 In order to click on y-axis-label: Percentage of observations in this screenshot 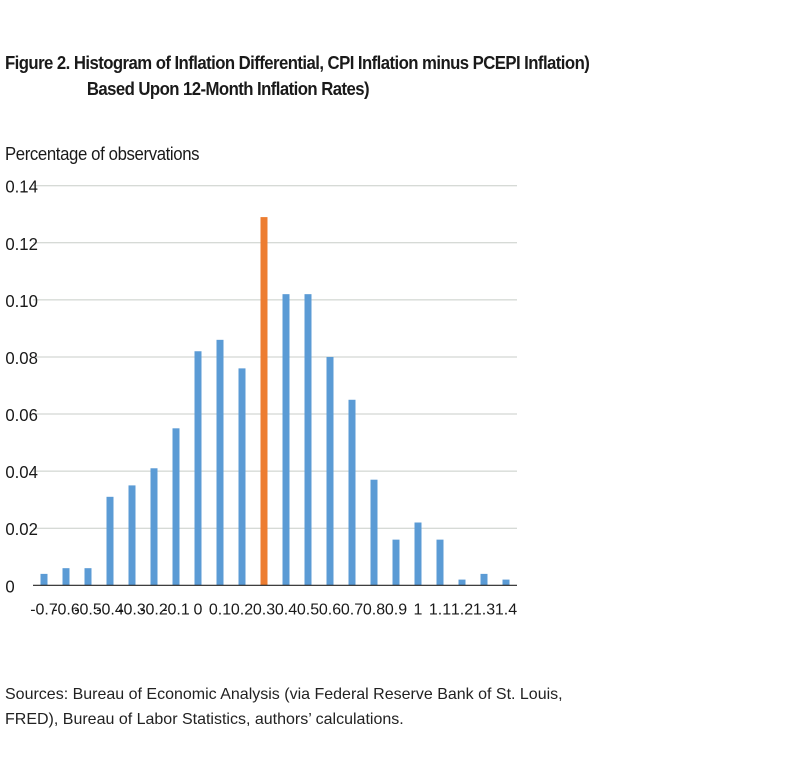, I will do `click(102, 154)`.